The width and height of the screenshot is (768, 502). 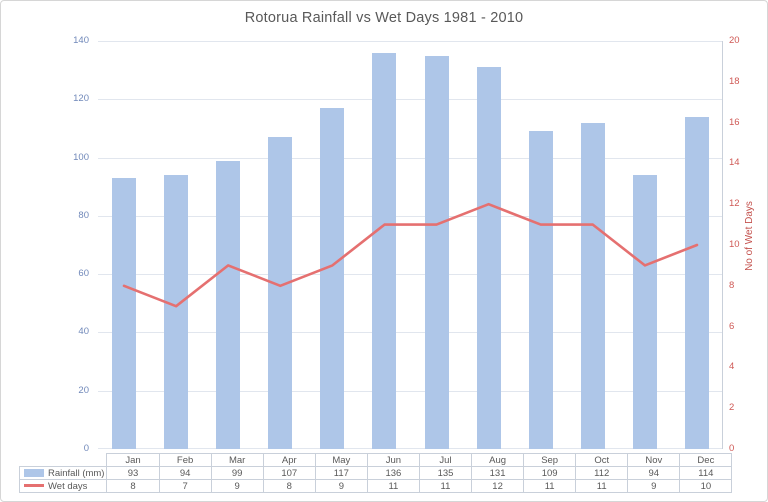 I want to click on rainfall-bar-apr, so click(x=280, y=293).